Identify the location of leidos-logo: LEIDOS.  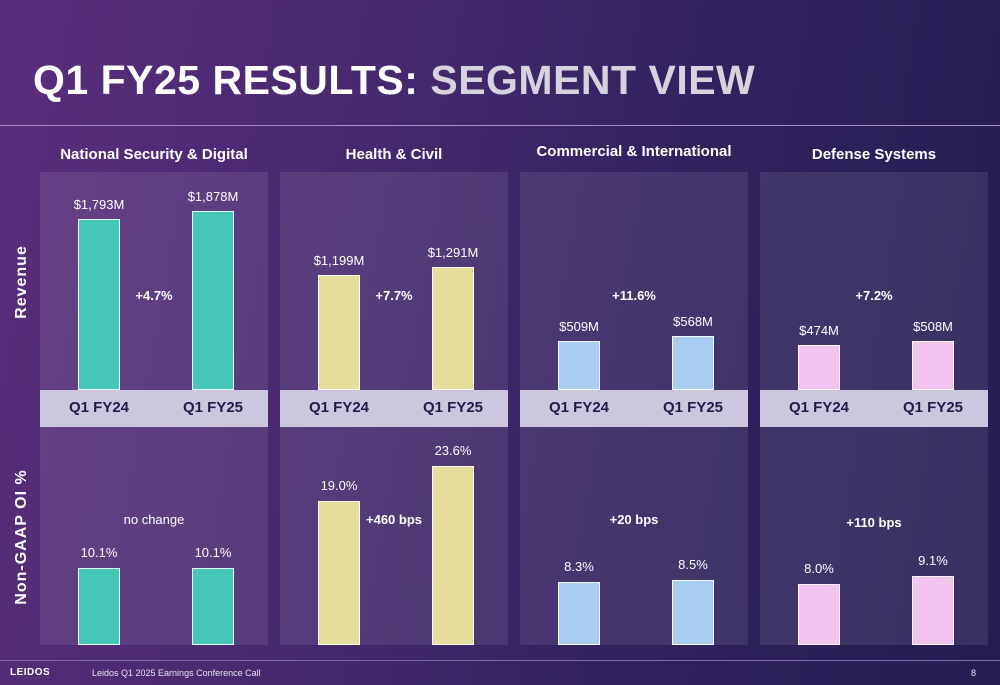
(30, 672).